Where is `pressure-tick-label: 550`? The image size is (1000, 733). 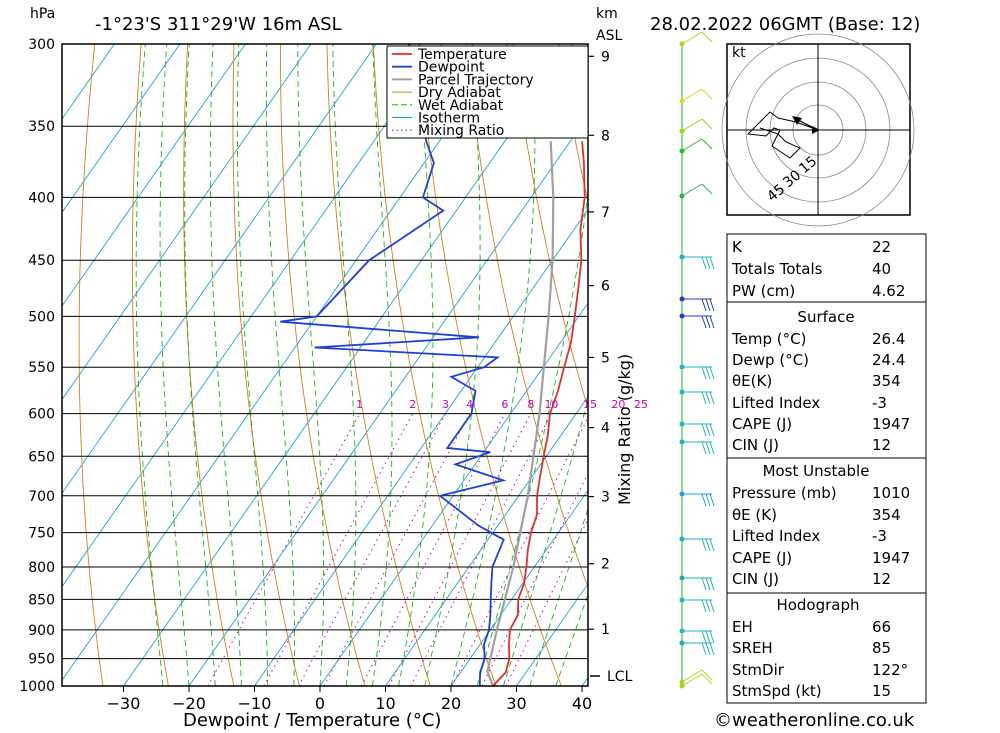 pressure-tick-label: 550 is located at coordinates (41, 368).